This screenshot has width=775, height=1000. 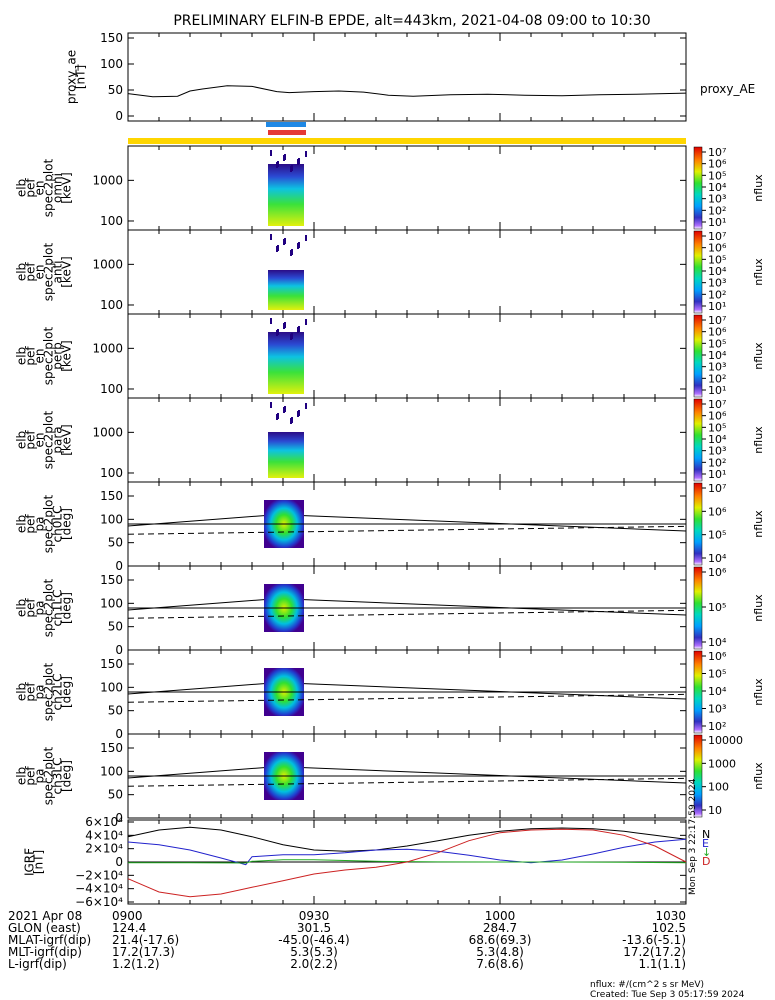 I want to click on footer-value: 0930, so click(x=314, y=916).